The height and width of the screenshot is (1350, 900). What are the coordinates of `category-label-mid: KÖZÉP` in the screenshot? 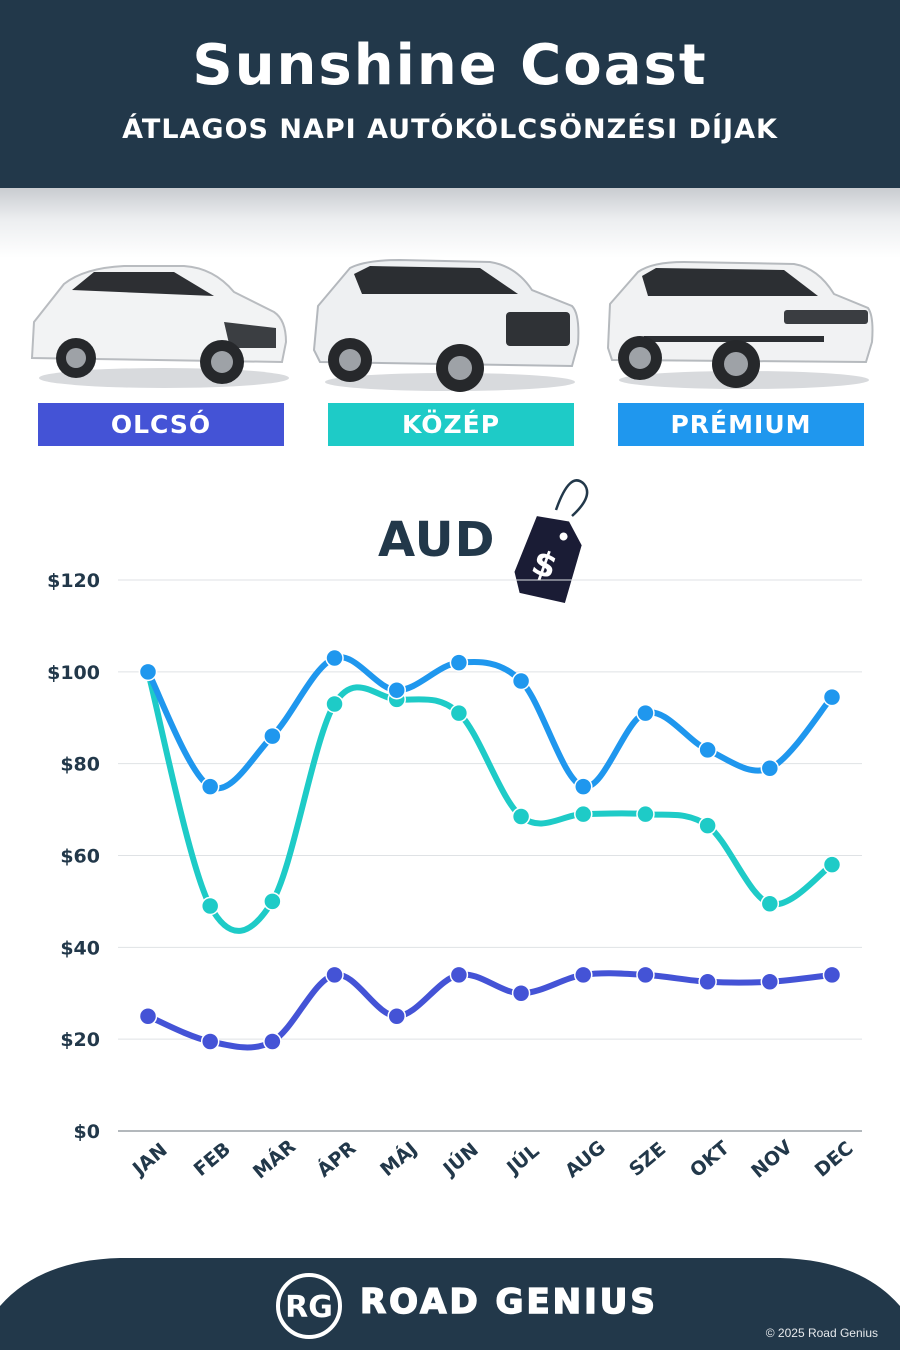 It's located at (451, 424).